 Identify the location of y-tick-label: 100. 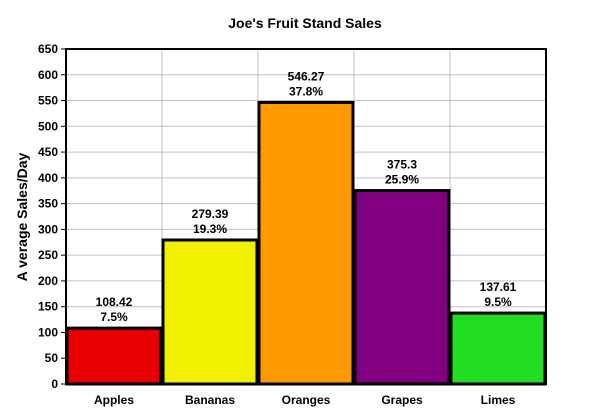
(48, 332).